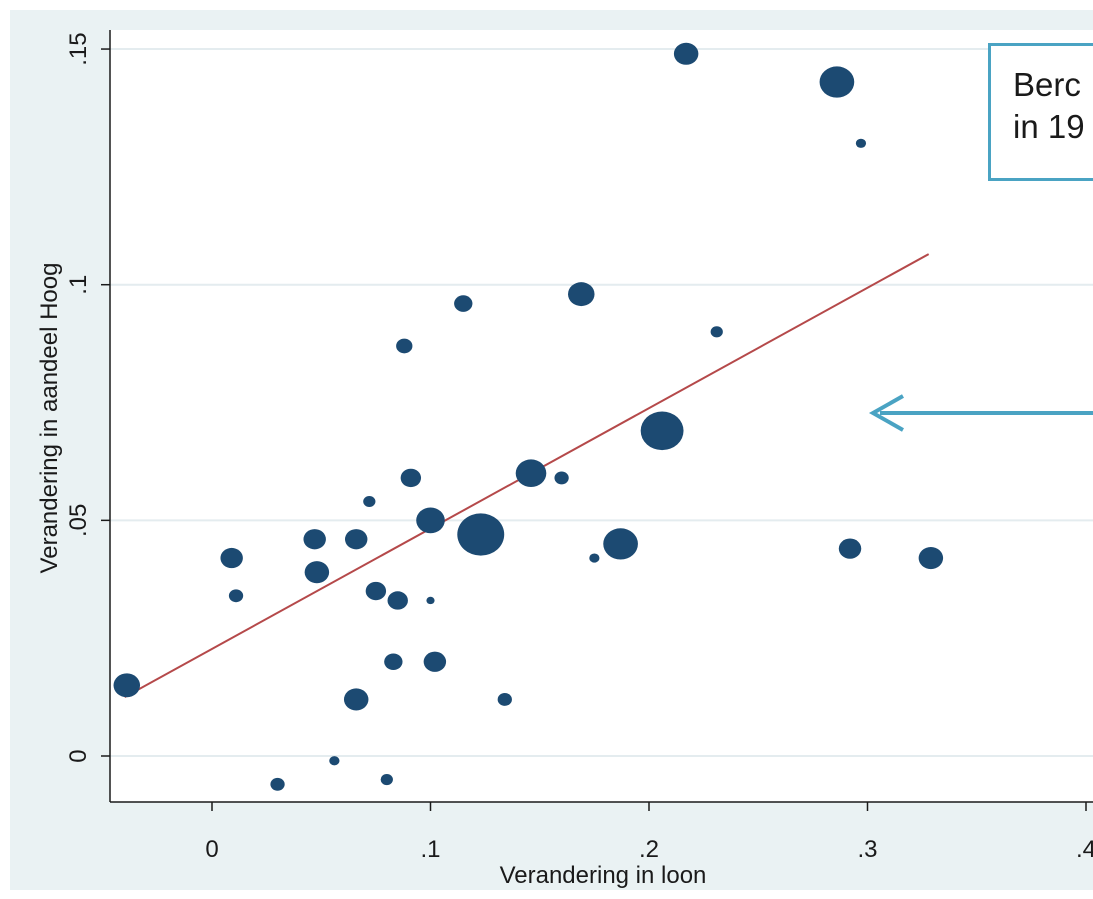 The width and height of the screenshot is (1093, 899). What do you see at coordinates (980, 413) in the screenshot?
I see `left-arrow-icon` at bounding box center [980, 413].